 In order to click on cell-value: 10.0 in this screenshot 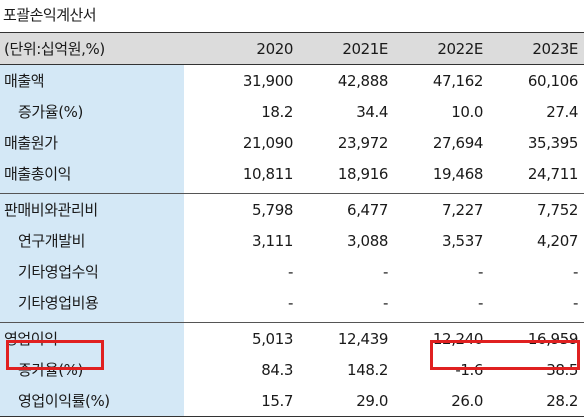, I will do `click(467, 111)`.